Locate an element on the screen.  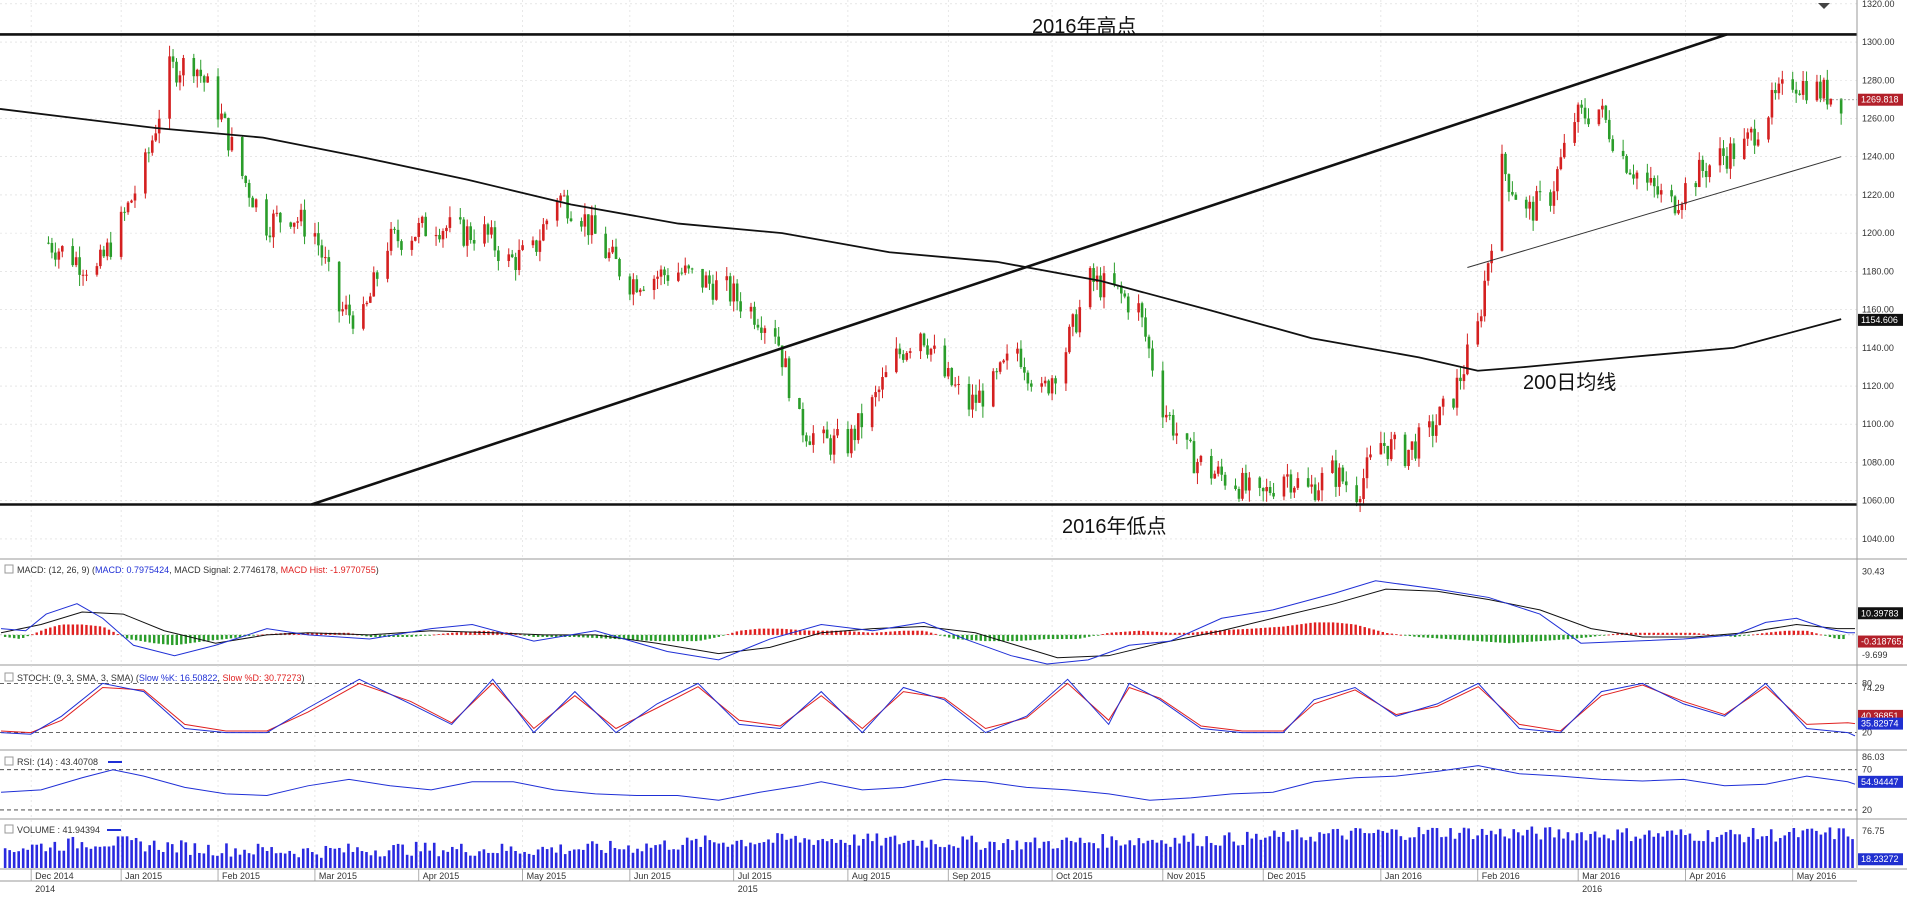
trendline-short is located at coordinates (1654, 212).